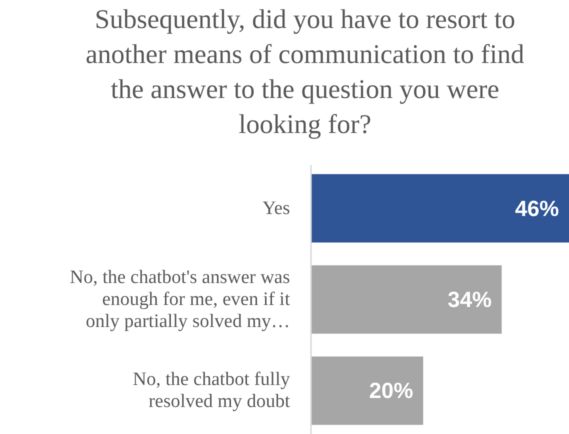 This screenshot has width=569, height=434. What do you see at coordinates (211, 390) in the screenshot?
I see `y-tick-label: No, the chatbot fully resolved my doubt` at bounding box center [211, 390].